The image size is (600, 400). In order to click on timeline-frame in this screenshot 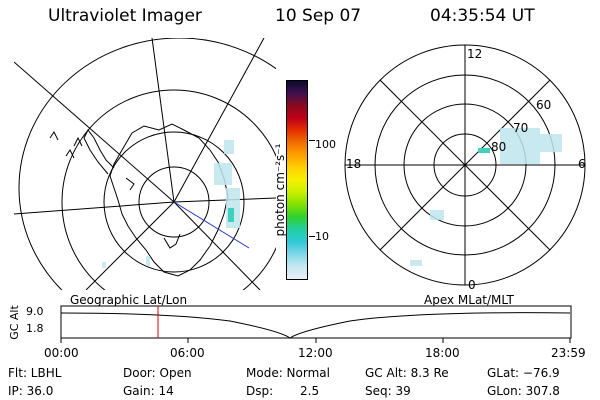, I will do `click(316, 322)`.